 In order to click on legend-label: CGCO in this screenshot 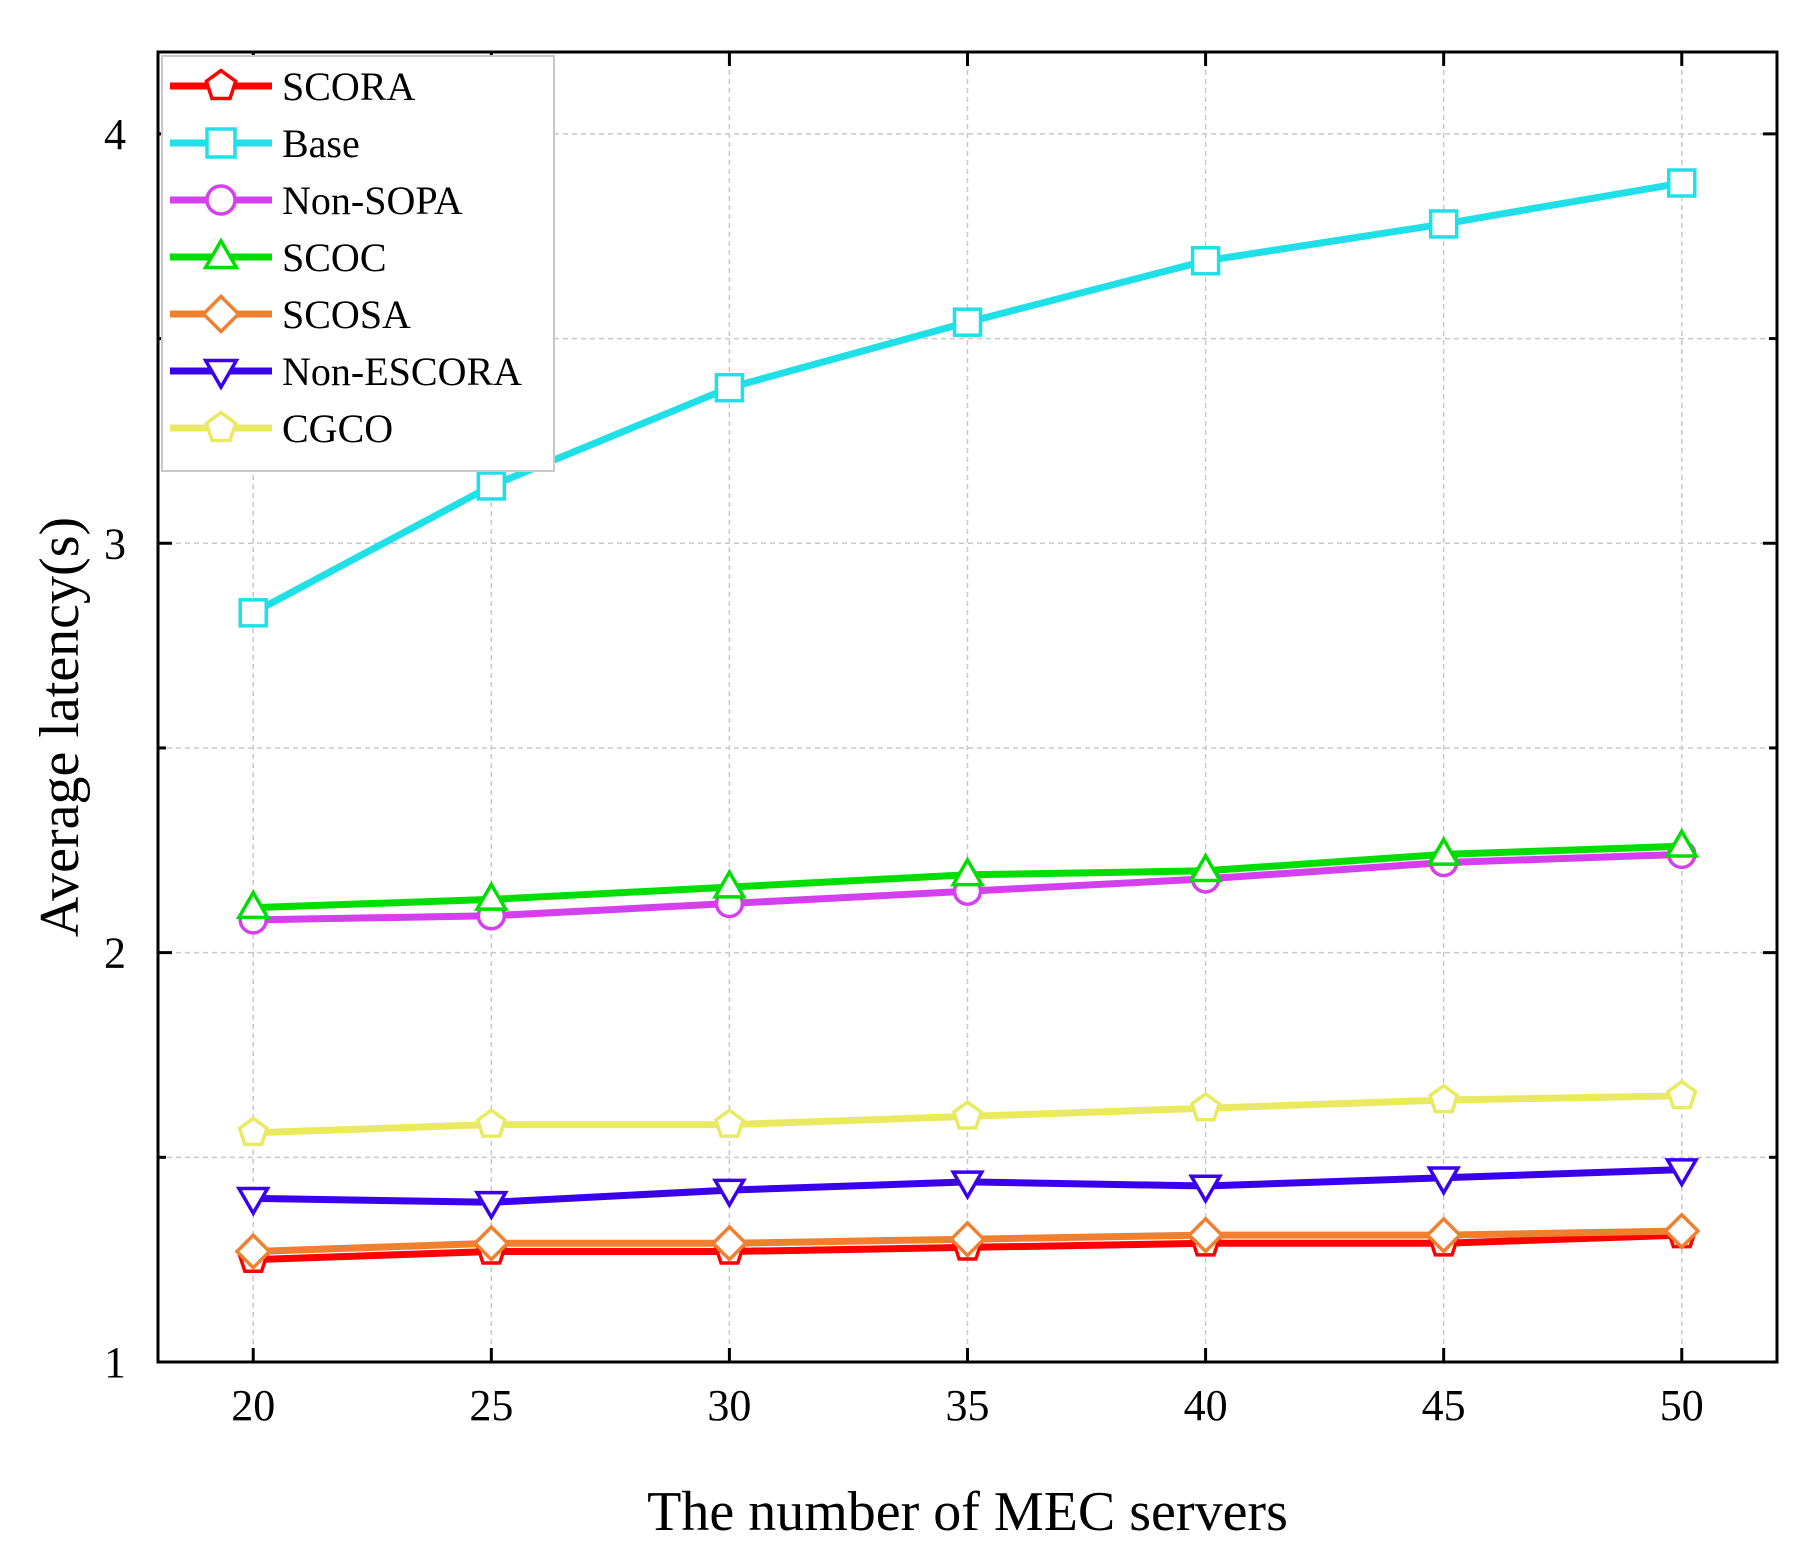, I will do `click(337, 428)`.